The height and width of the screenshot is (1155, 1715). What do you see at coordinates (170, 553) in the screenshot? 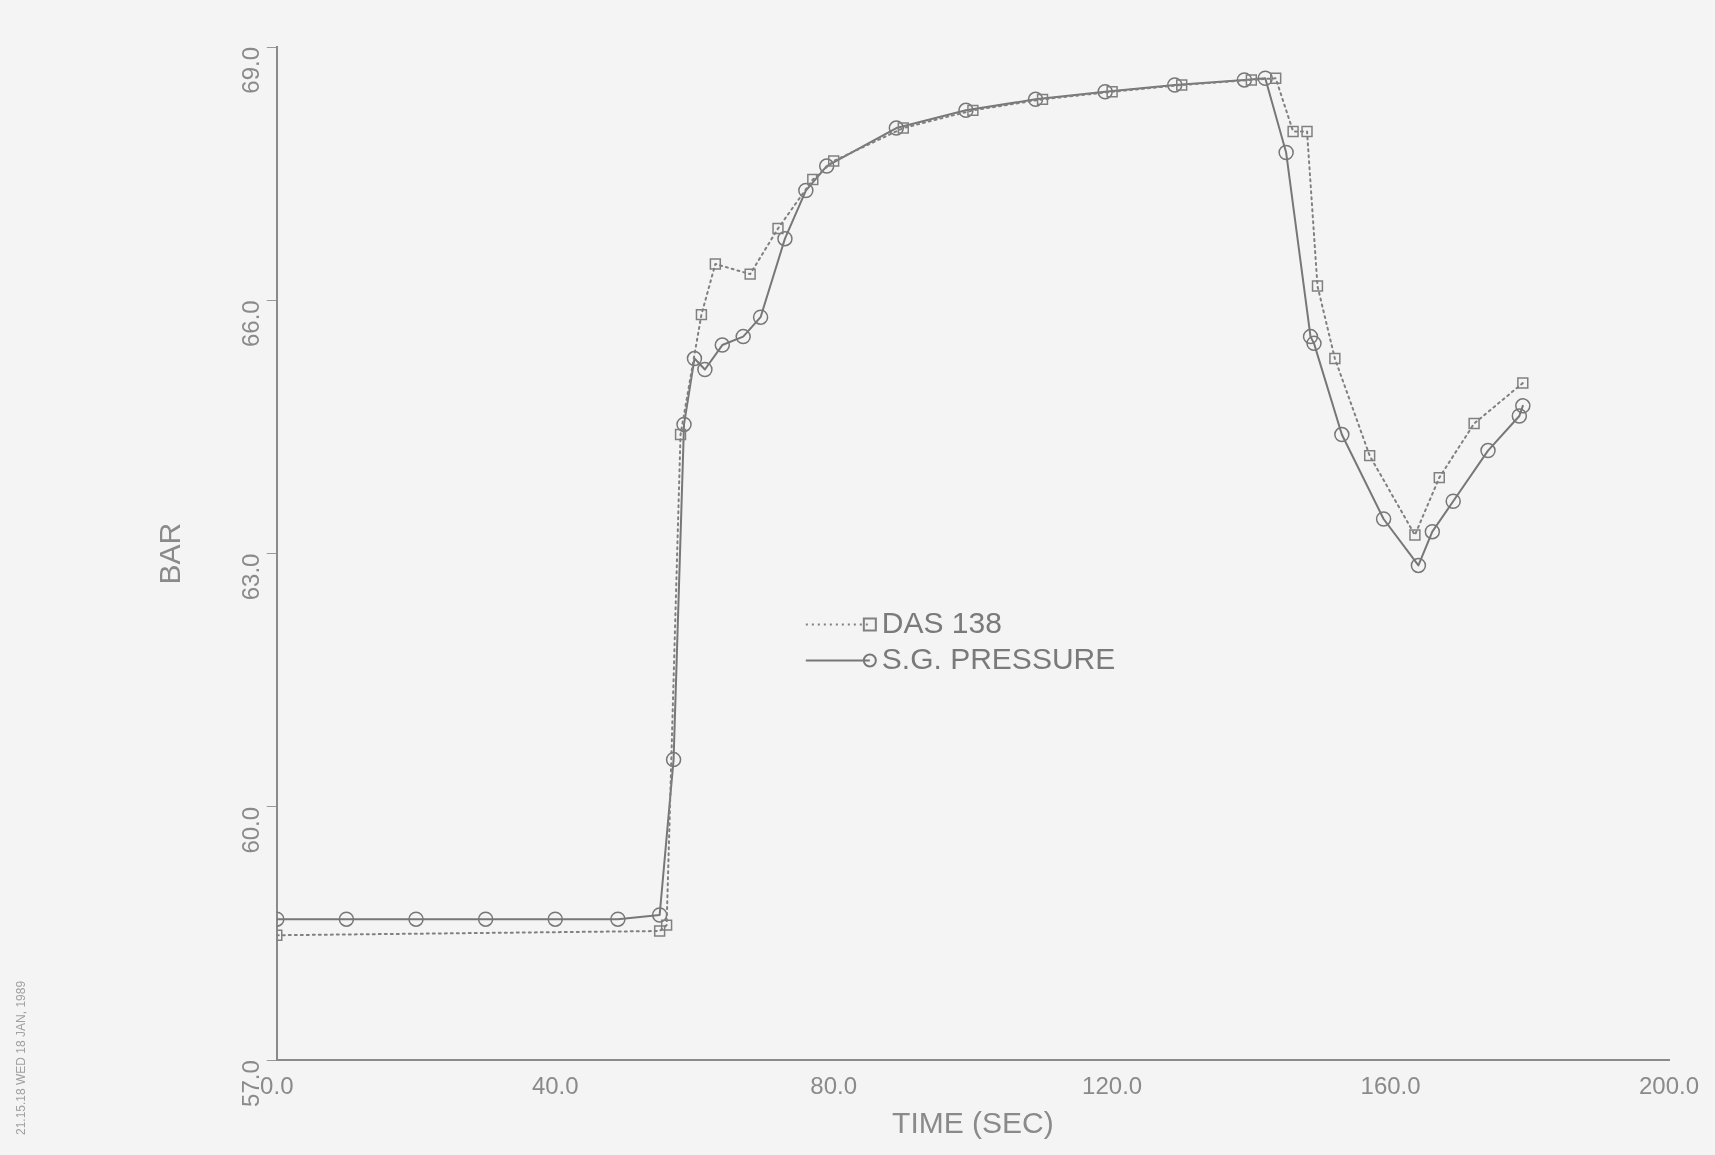
I see `y-axis-title: BAR` at bounding box center [170, 553].